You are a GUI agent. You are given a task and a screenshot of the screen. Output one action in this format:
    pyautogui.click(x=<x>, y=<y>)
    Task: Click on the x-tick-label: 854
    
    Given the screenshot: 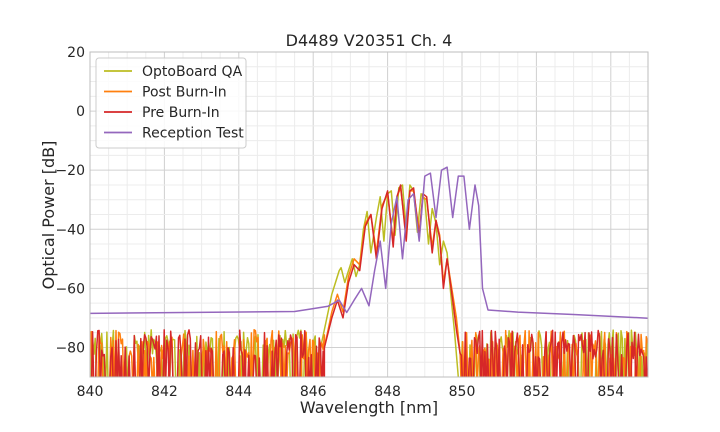 What is the action you would take?
    pyautogui.click(x=610, y=392)
    